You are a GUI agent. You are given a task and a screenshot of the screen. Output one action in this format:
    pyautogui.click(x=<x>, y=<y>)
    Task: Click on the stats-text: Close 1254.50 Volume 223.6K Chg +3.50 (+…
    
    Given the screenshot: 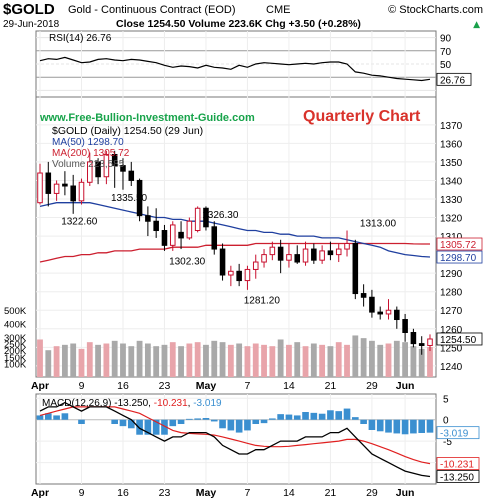 What is the action you would take?
    pyautogui.click(x=238, y=24)
    